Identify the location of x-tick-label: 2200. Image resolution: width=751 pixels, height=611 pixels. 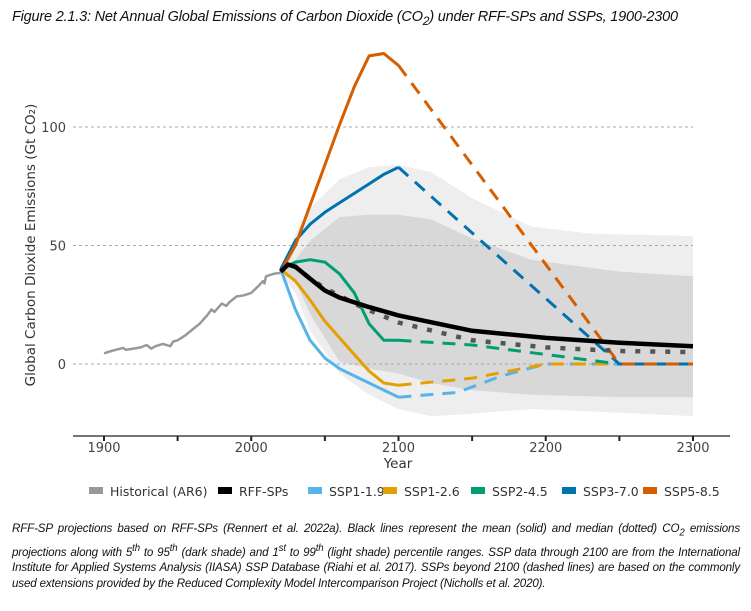
(545, 448).